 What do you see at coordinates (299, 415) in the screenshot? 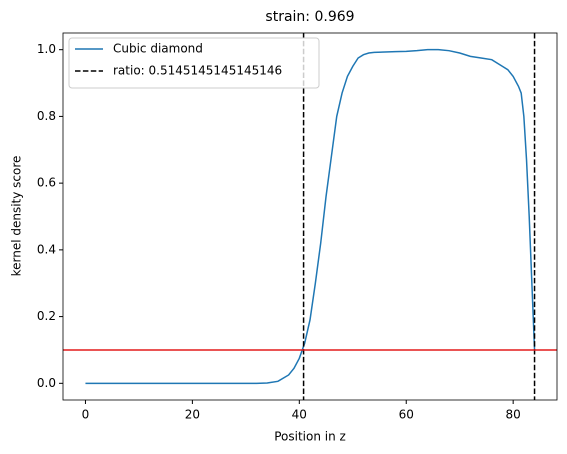
I see `x-tick-label: 40` at bounding box center [299, 415].